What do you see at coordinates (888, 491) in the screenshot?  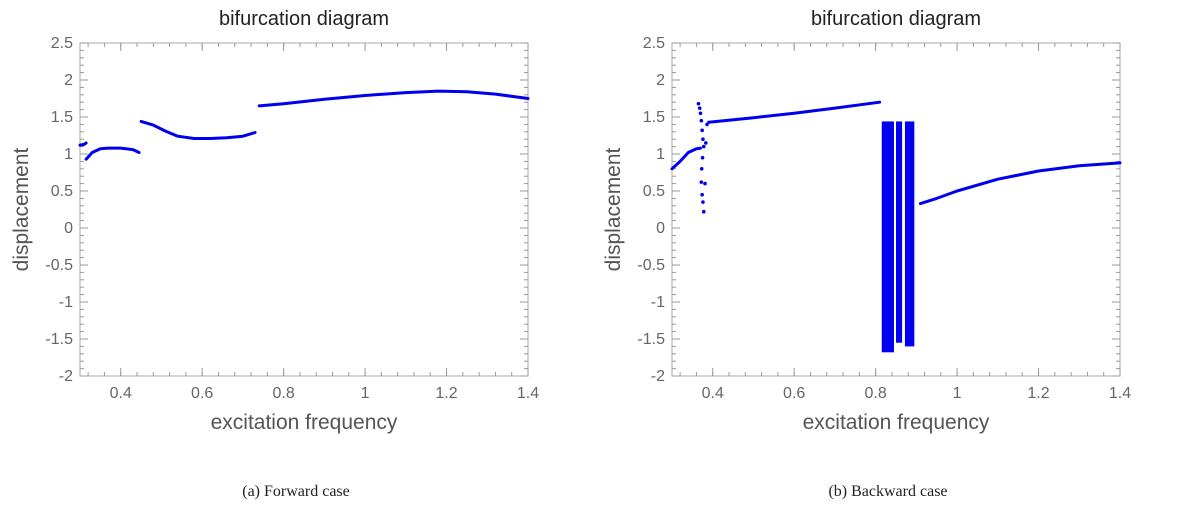 I see `caption-backward: (b) Backward case` at bounding box center [888, 491].